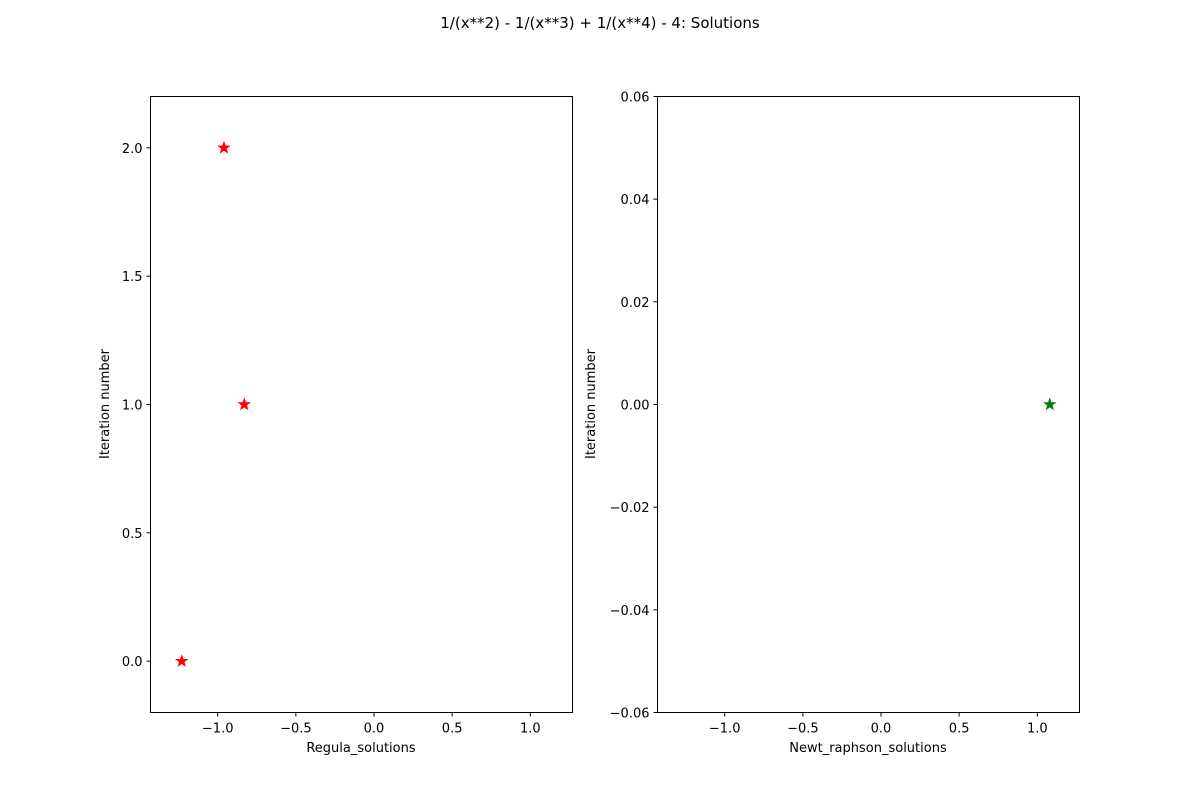 The width and height of the screenshot is (1200, 800). What do you see at coordinates (1037, 729) in the screenshot?
I see `right-x-tick-label: 1.0` at bounding box center [1037, 729].